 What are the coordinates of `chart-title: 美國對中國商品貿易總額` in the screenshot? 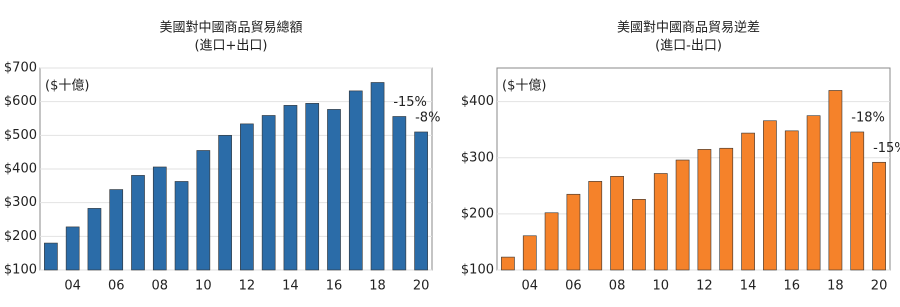 It's located at (230, 28).